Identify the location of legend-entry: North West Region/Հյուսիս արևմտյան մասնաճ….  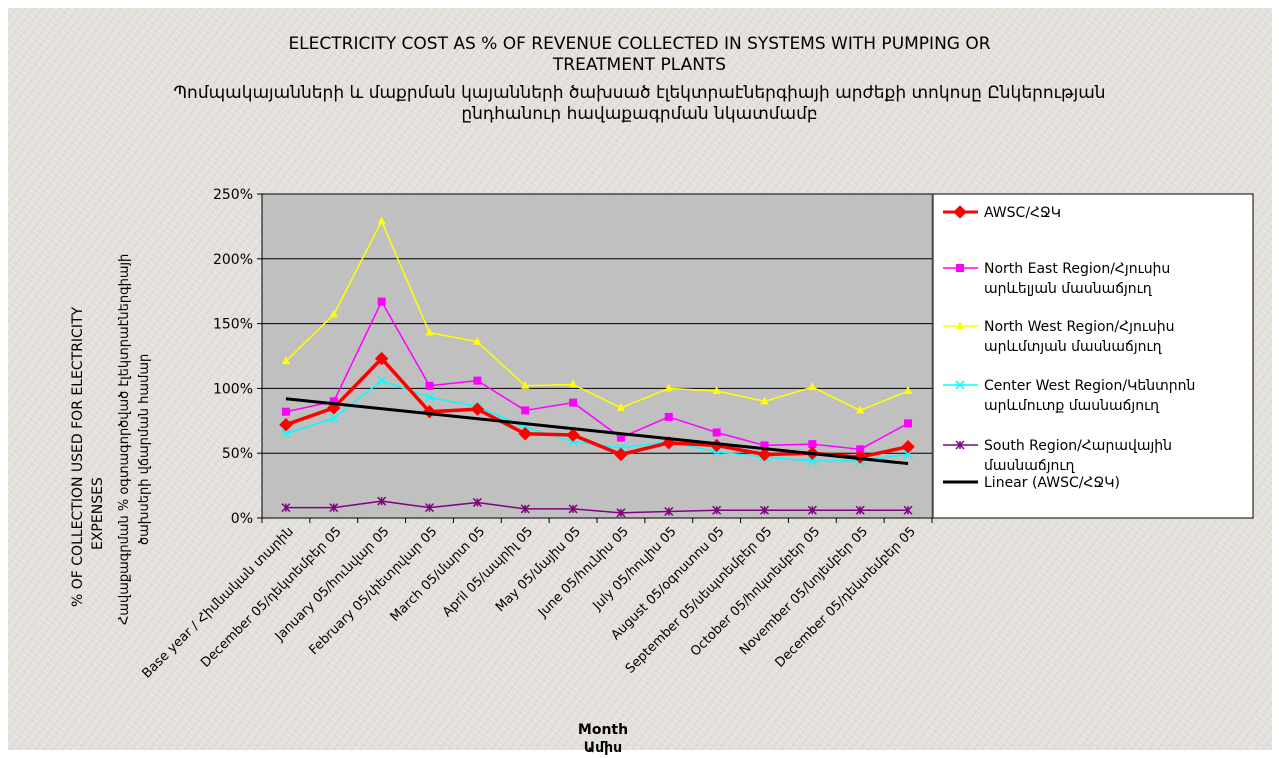
(1059, 337).